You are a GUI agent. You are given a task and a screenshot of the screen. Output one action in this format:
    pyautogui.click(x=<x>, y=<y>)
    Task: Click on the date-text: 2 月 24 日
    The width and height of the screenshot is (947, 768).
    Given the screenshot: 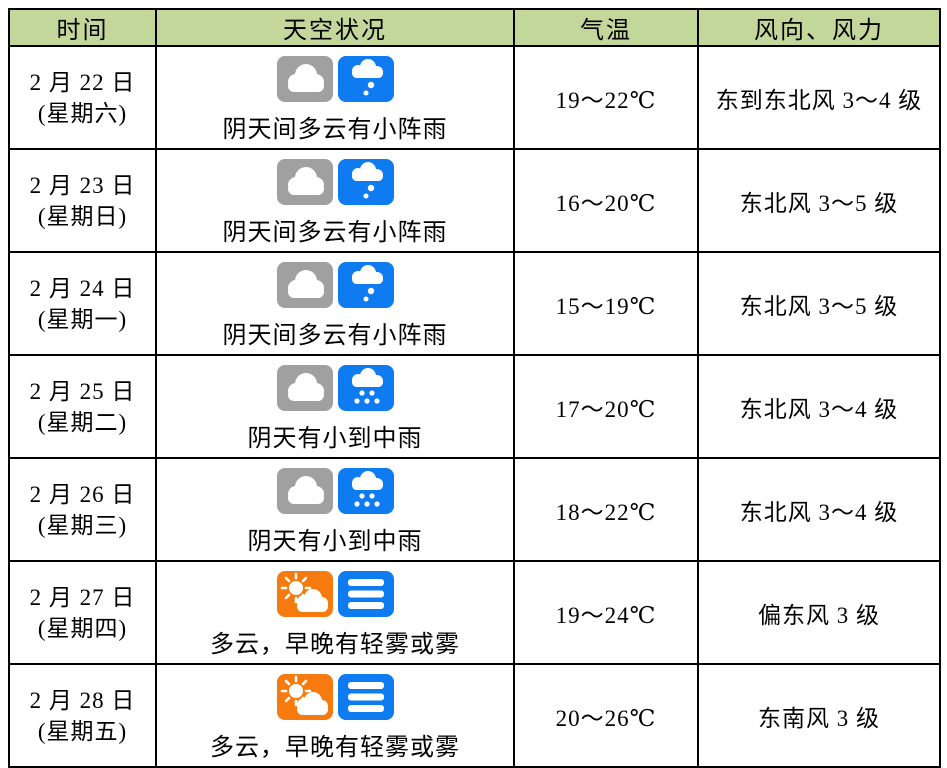 What is the action you would take?
    pyautogui.click(x=82, y=288)
    